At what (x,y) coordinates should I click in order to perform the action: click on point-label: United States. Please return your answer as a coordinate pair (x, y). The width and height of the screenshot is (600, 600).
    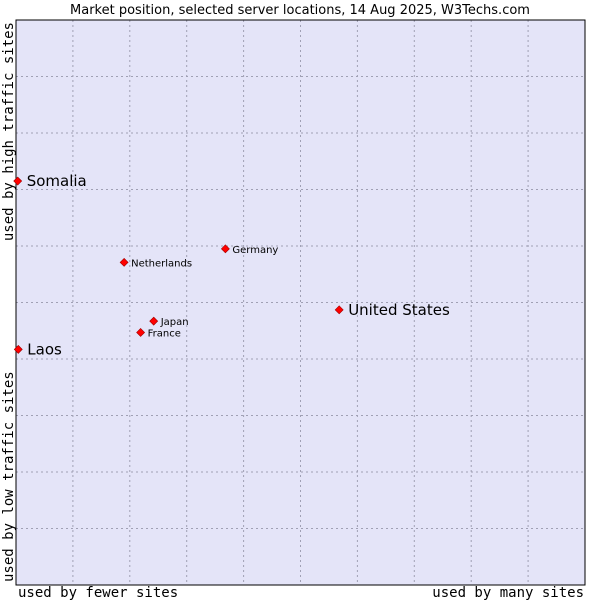
    Looking at the image, I should click on (399, 310).